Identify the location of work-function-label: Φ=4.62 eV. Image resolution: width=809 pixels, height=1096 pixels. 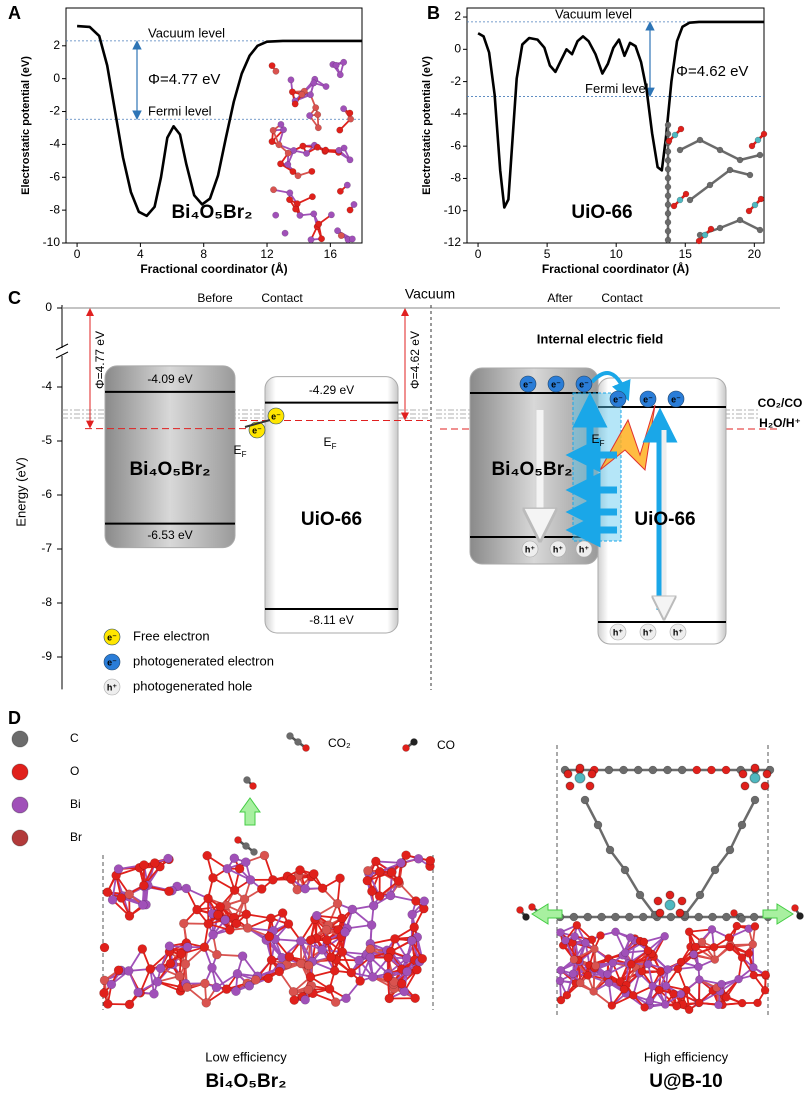
(415, 360).